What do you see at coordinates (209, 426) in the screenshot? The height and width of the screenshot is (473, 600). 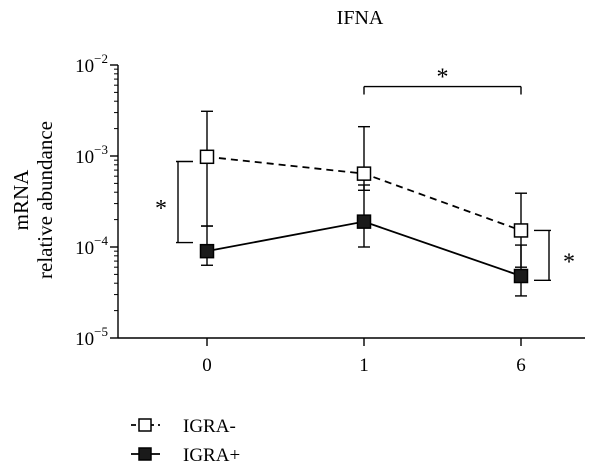 I see `legend-label: IGRA-` at bounding box center [209, 426].